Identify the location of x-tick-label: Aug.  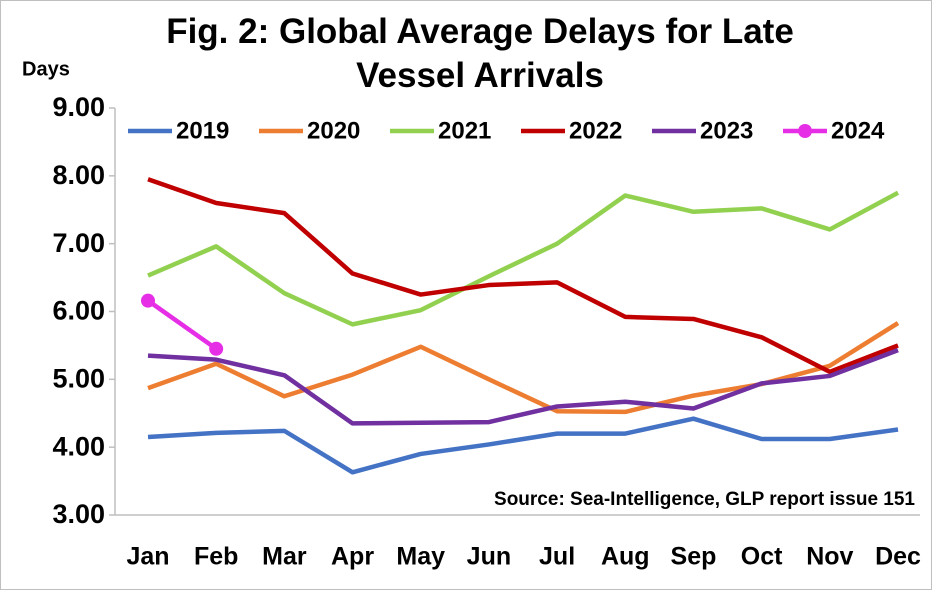
(625, 557).